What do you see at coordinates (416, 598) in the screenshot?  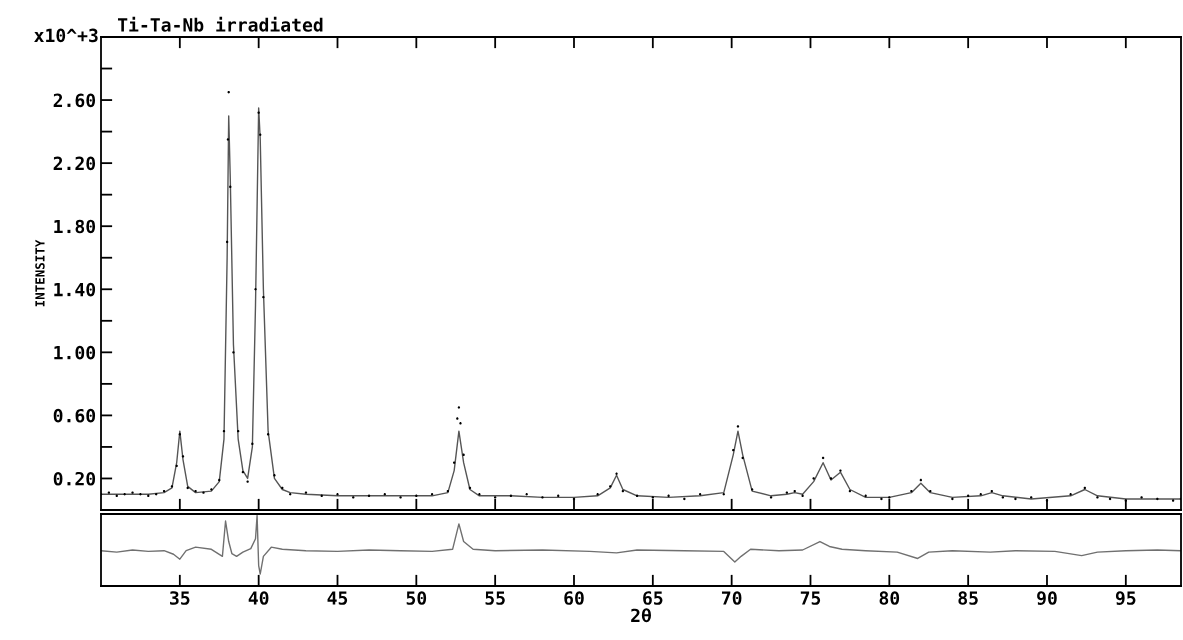 I see `x-tick-label: 50` at bounding box center [416, 598].